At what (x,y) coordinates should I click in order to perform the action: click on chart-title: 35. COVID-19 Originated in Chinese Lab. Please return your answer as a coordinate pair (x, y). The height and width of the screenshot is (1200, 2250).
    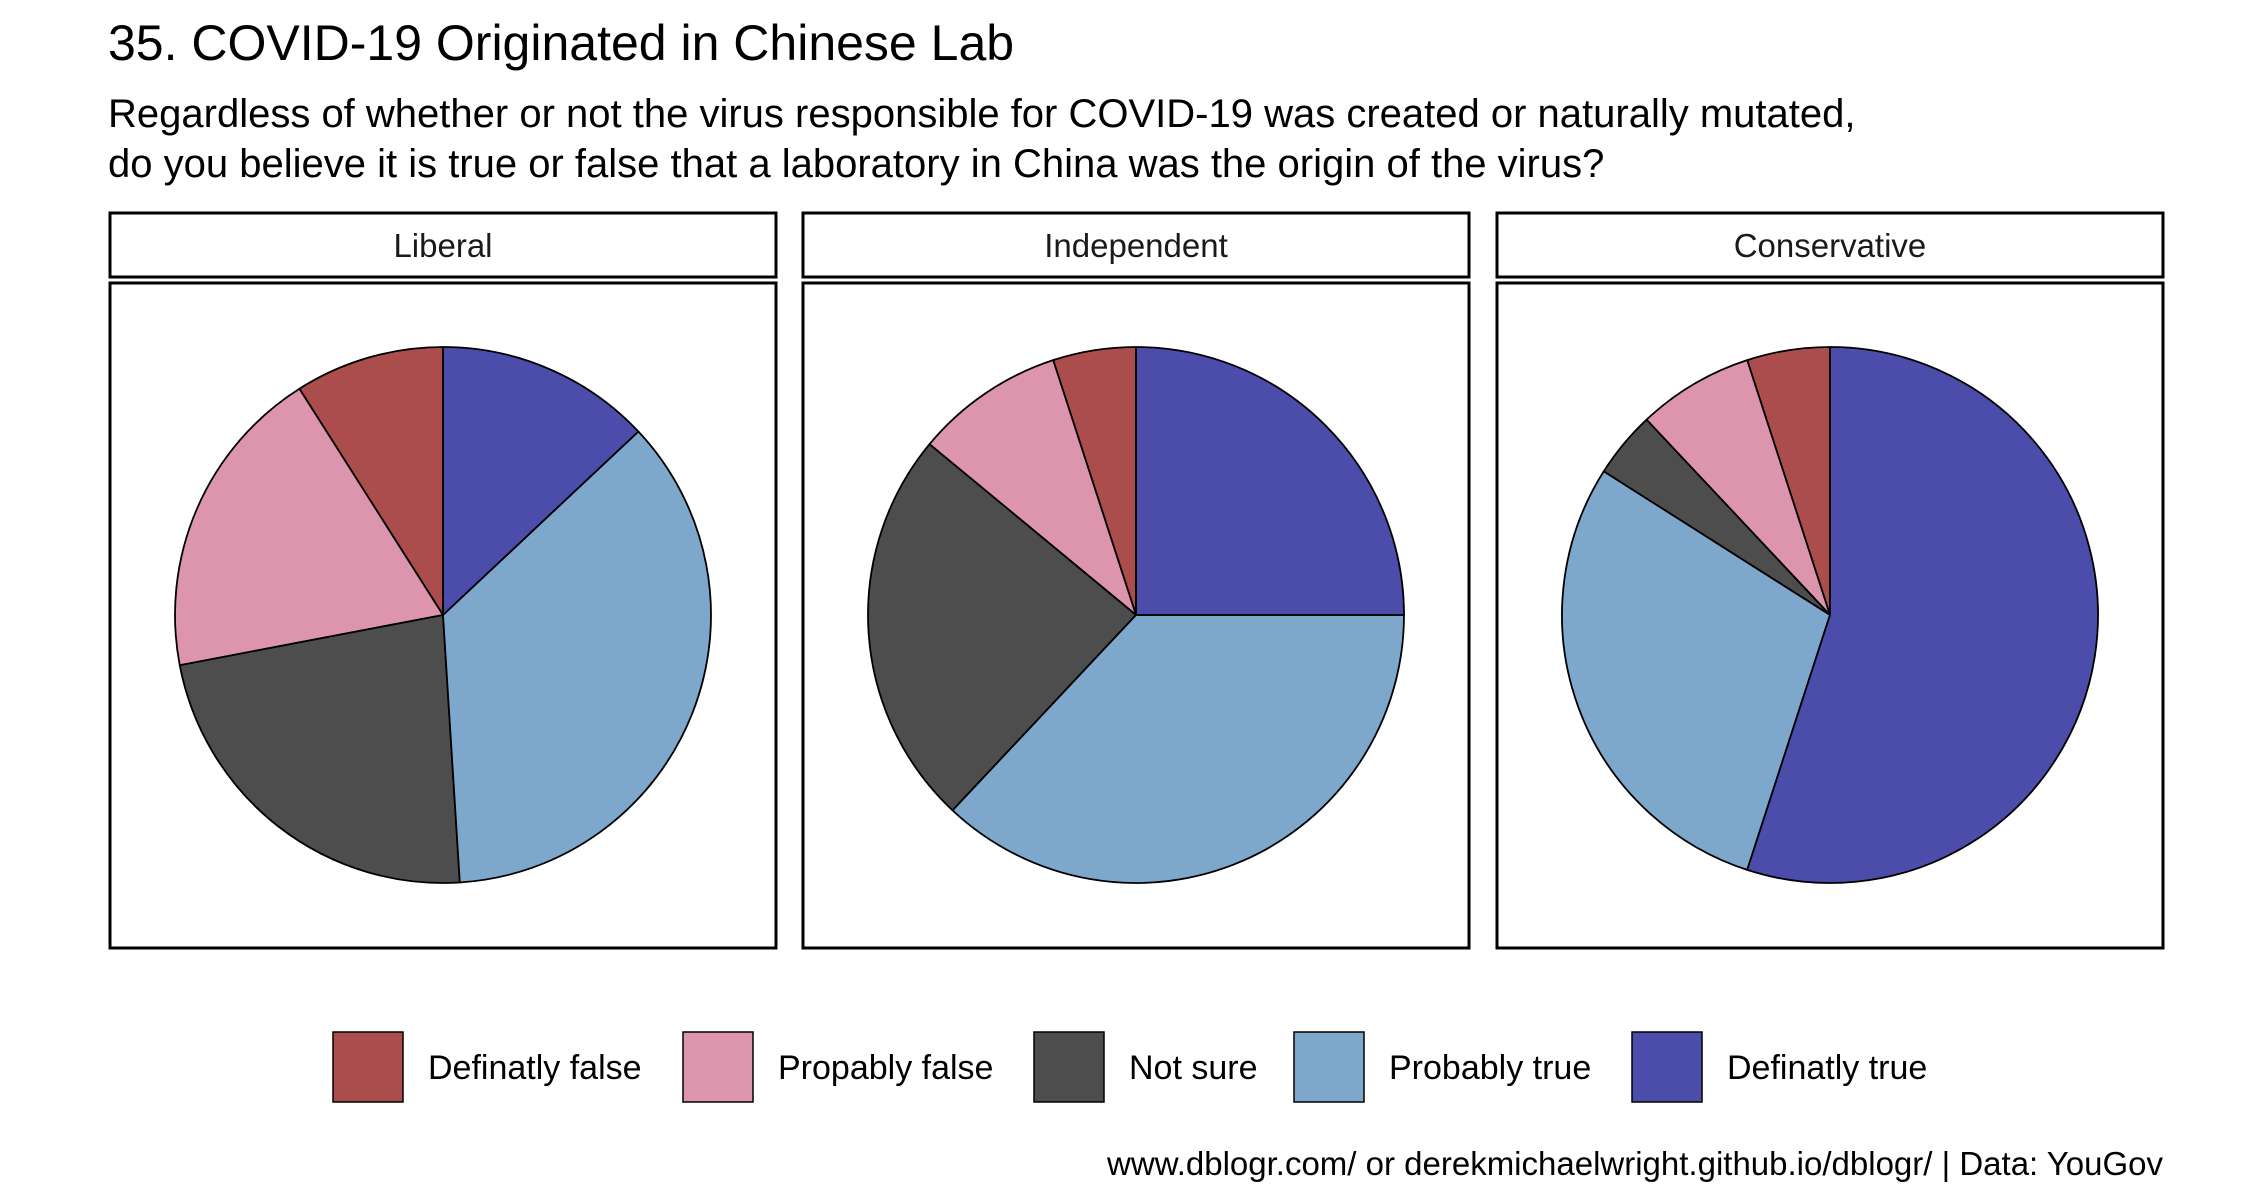
    Looking at the image, I should click on (561, 43).